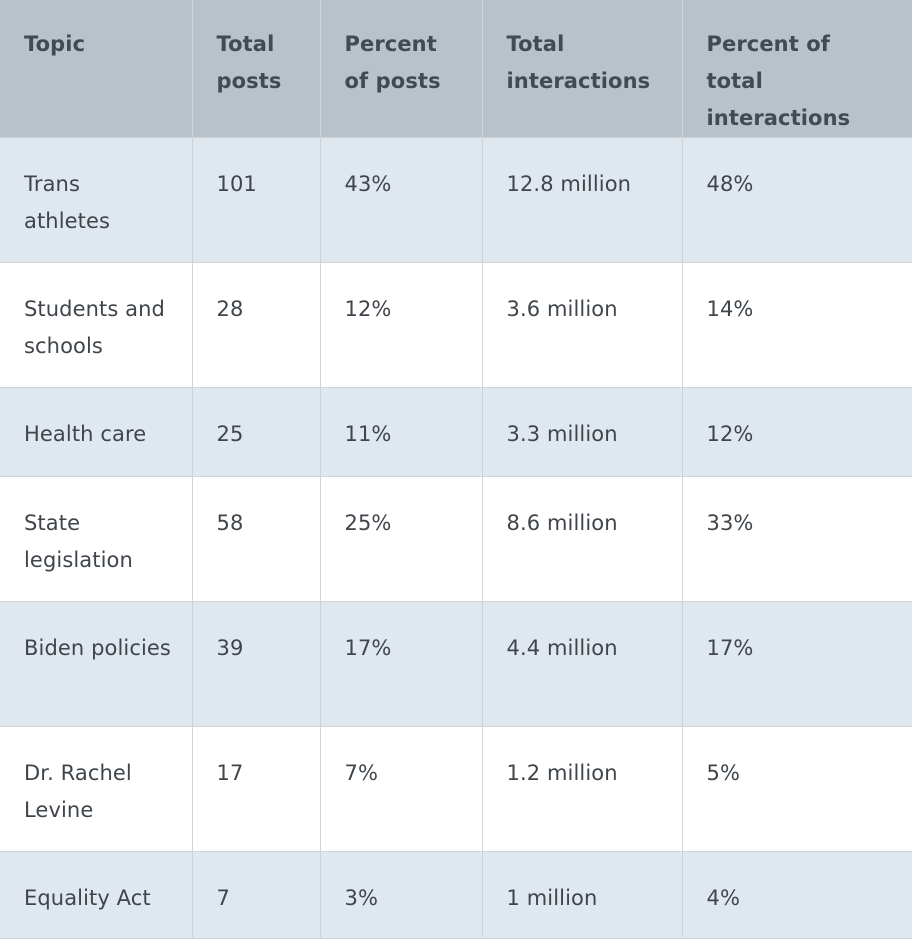  Describe the element at coordinates (582, 539) in the screenshot. I see `cell-total-interactions: 8.6 million` at that location.